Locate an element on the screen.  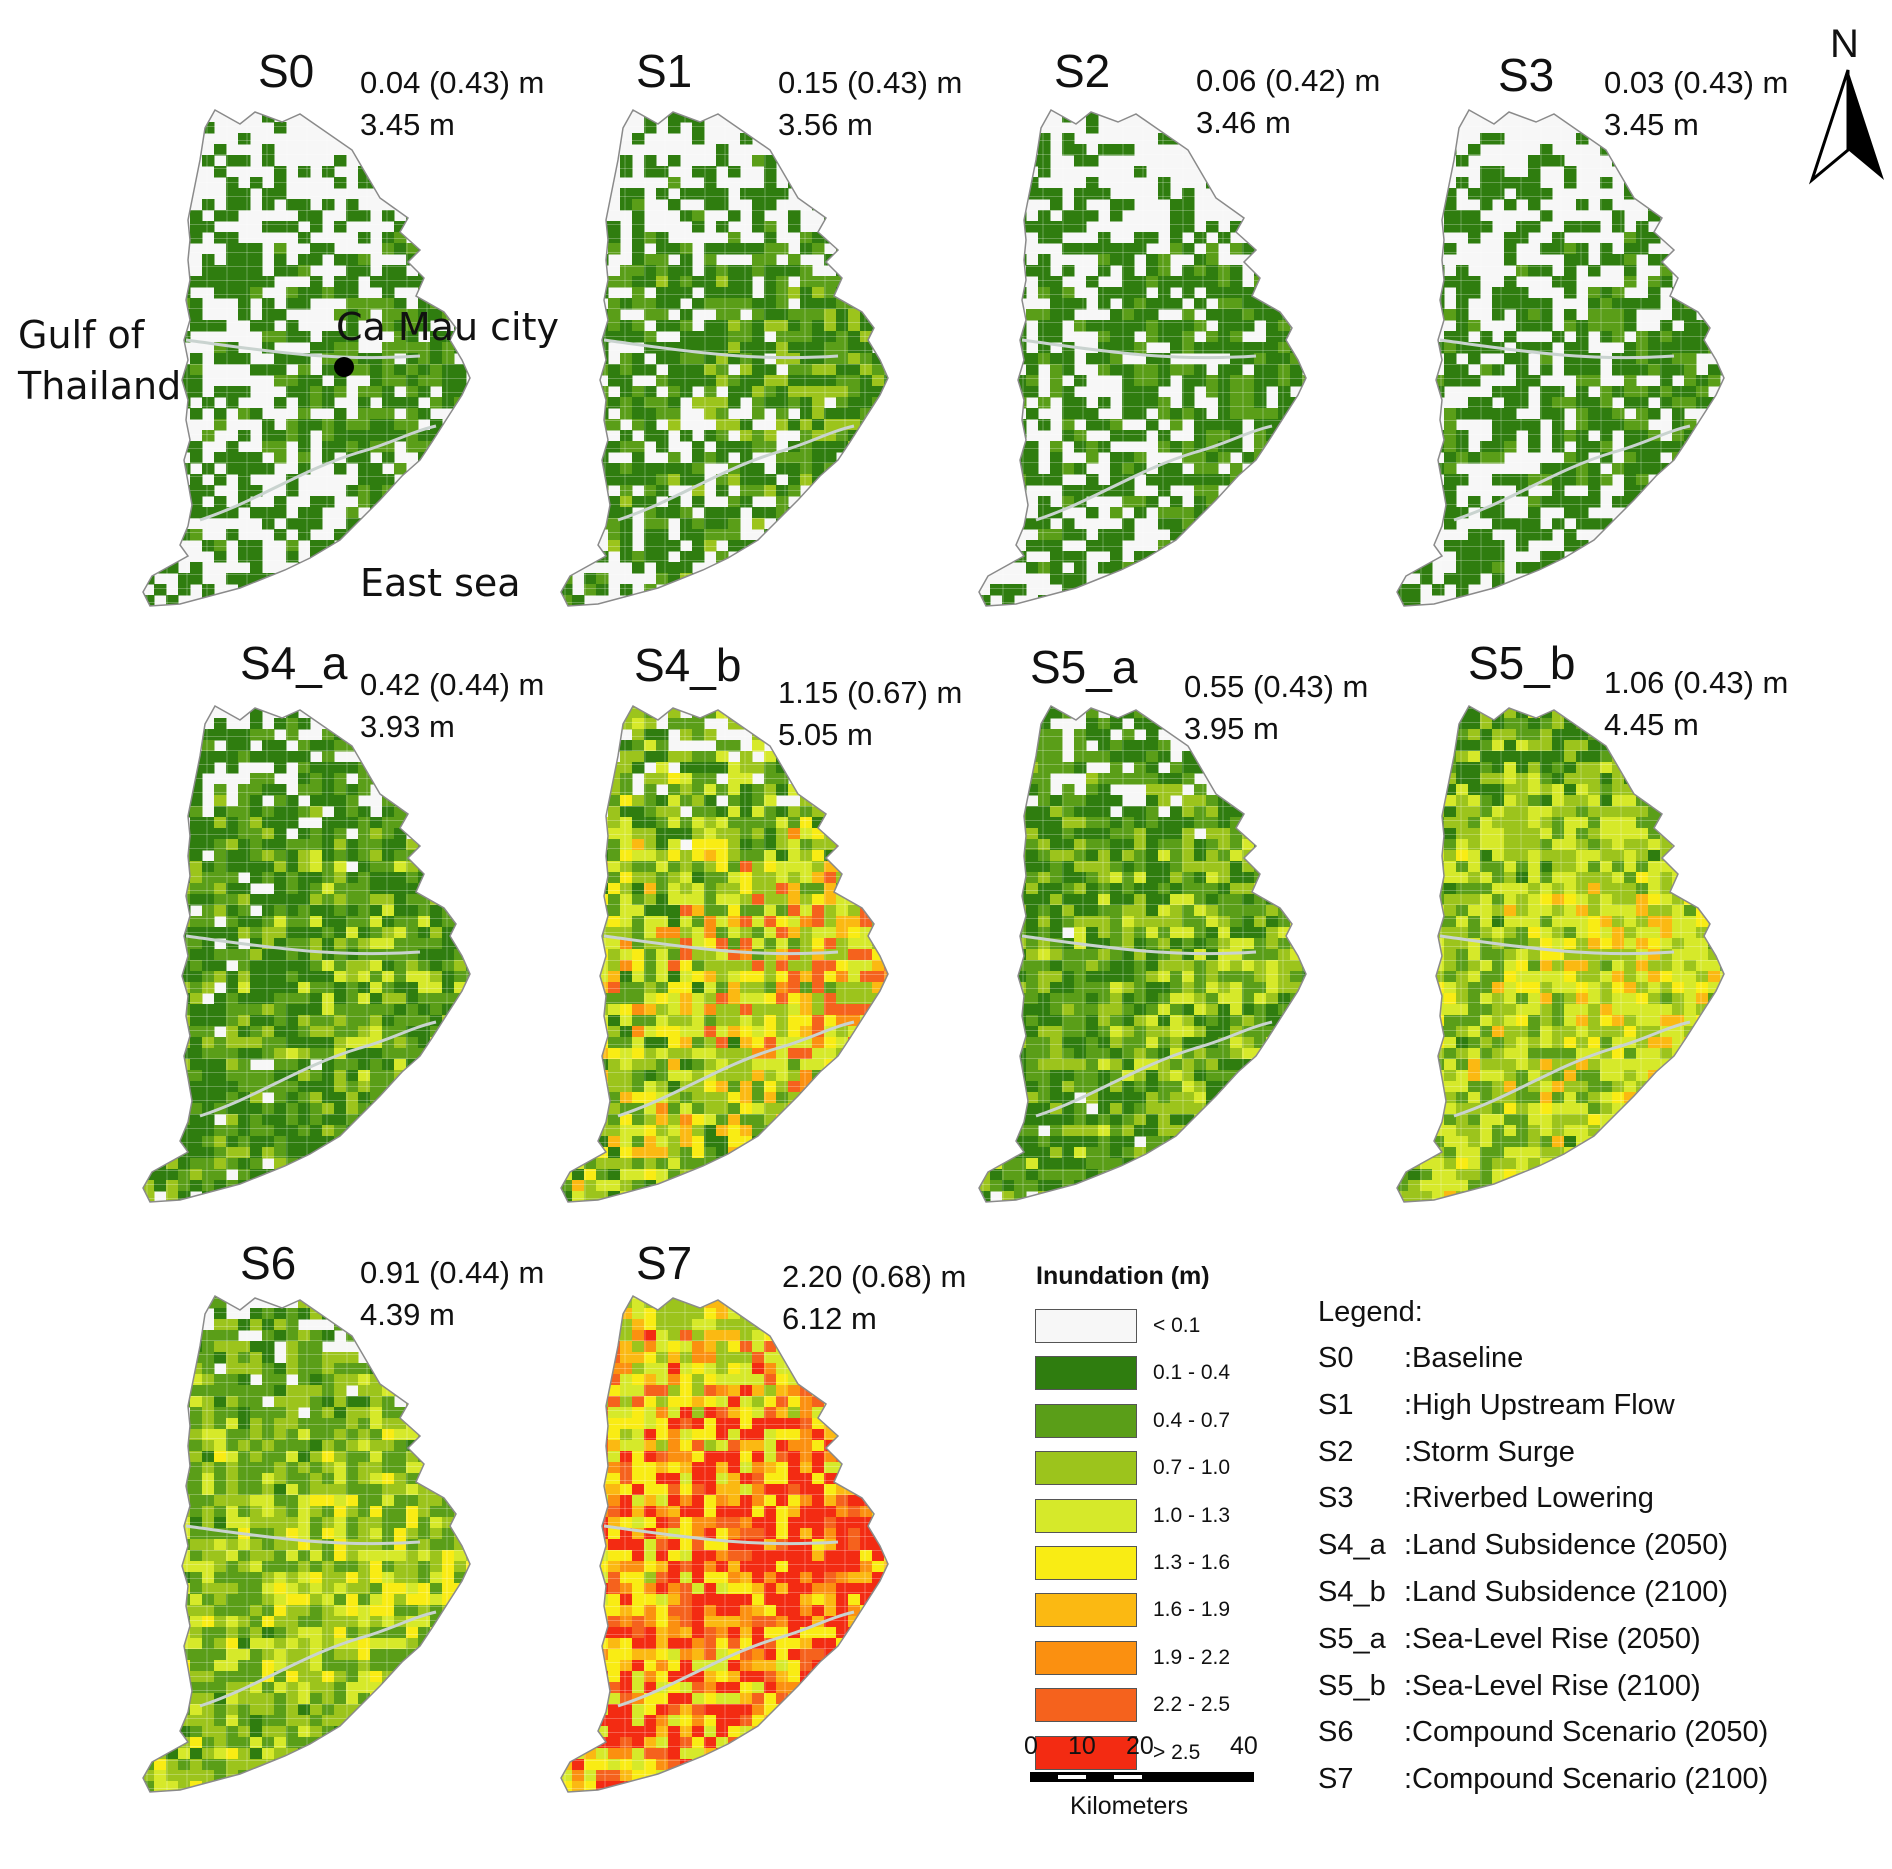
scenario-item-s5a: S5_a :Sea-Level Rise (2050) is located at coordinates (1509, 1643).